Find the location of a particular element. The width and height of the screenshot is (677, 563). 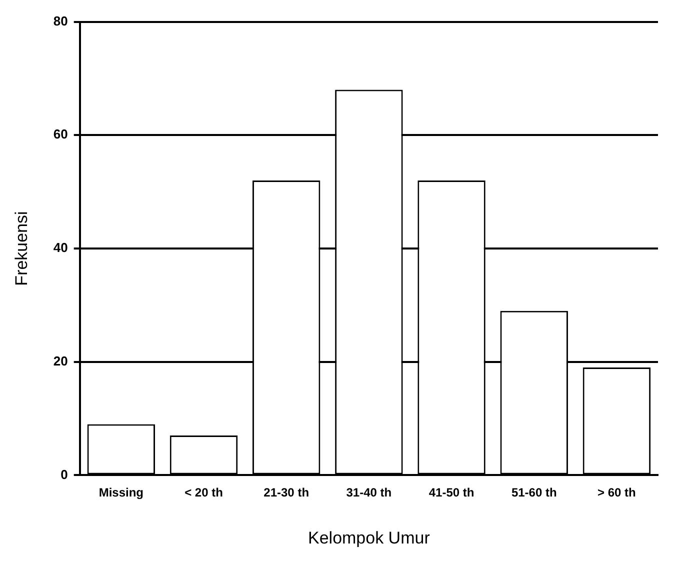

x-tick-label: 51-60 th is located at coordinates (534, 493).